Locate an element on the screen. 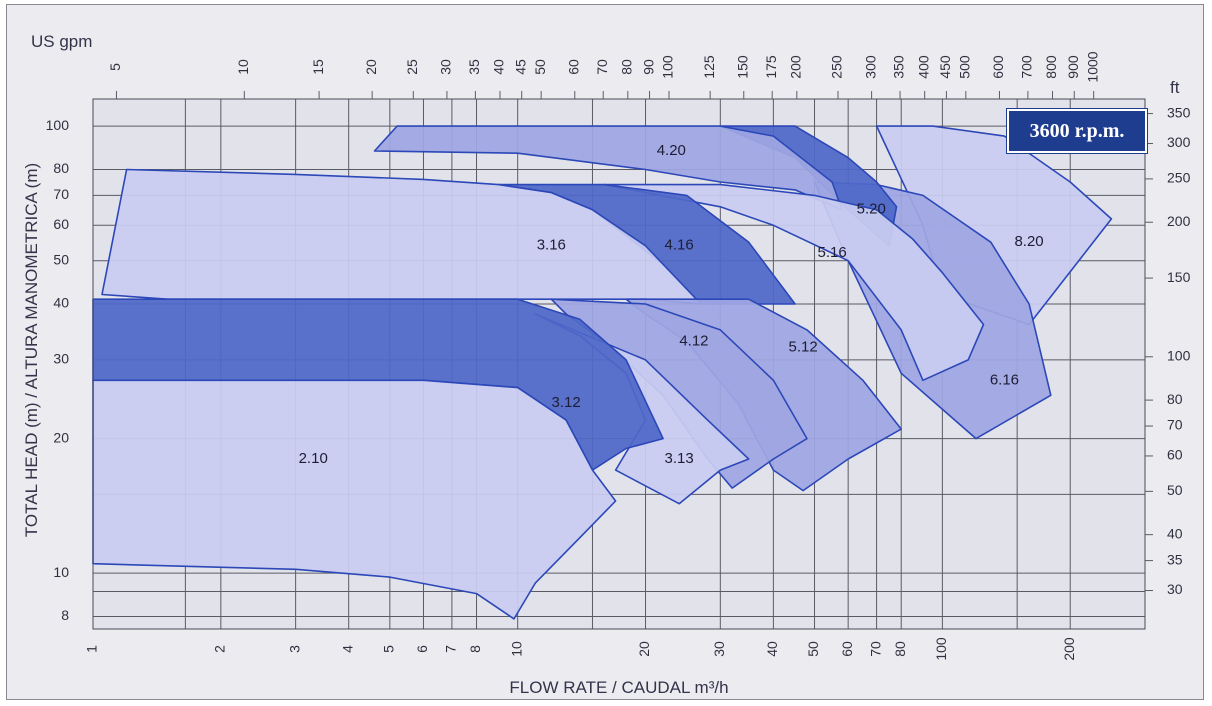  x-tick-label: 70 is located at coordinates (875, 649).